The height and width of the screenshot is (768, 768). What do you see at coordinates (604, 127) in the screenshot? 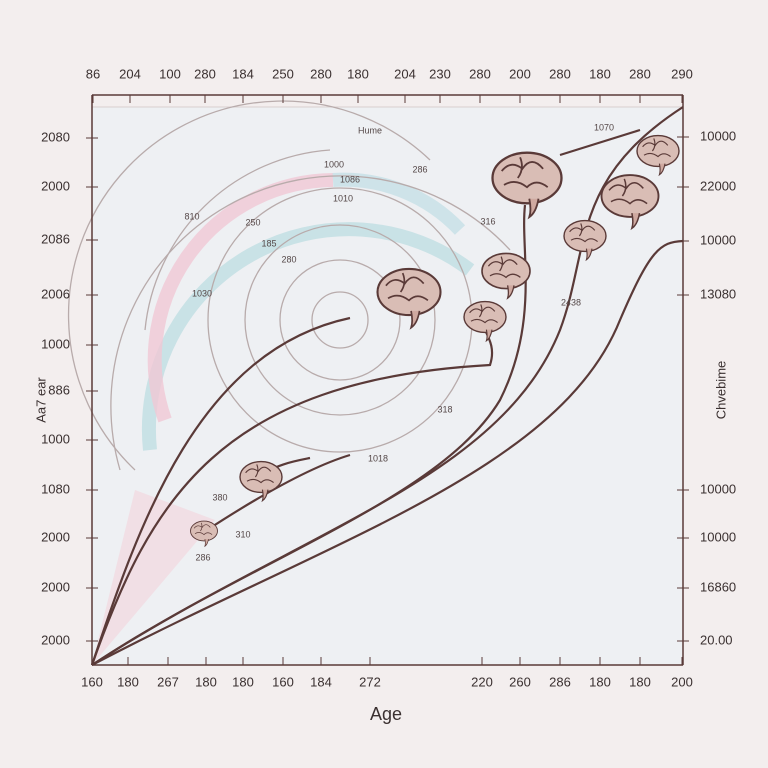
I see `annotation: 1070` at bounding box center [604, 127].